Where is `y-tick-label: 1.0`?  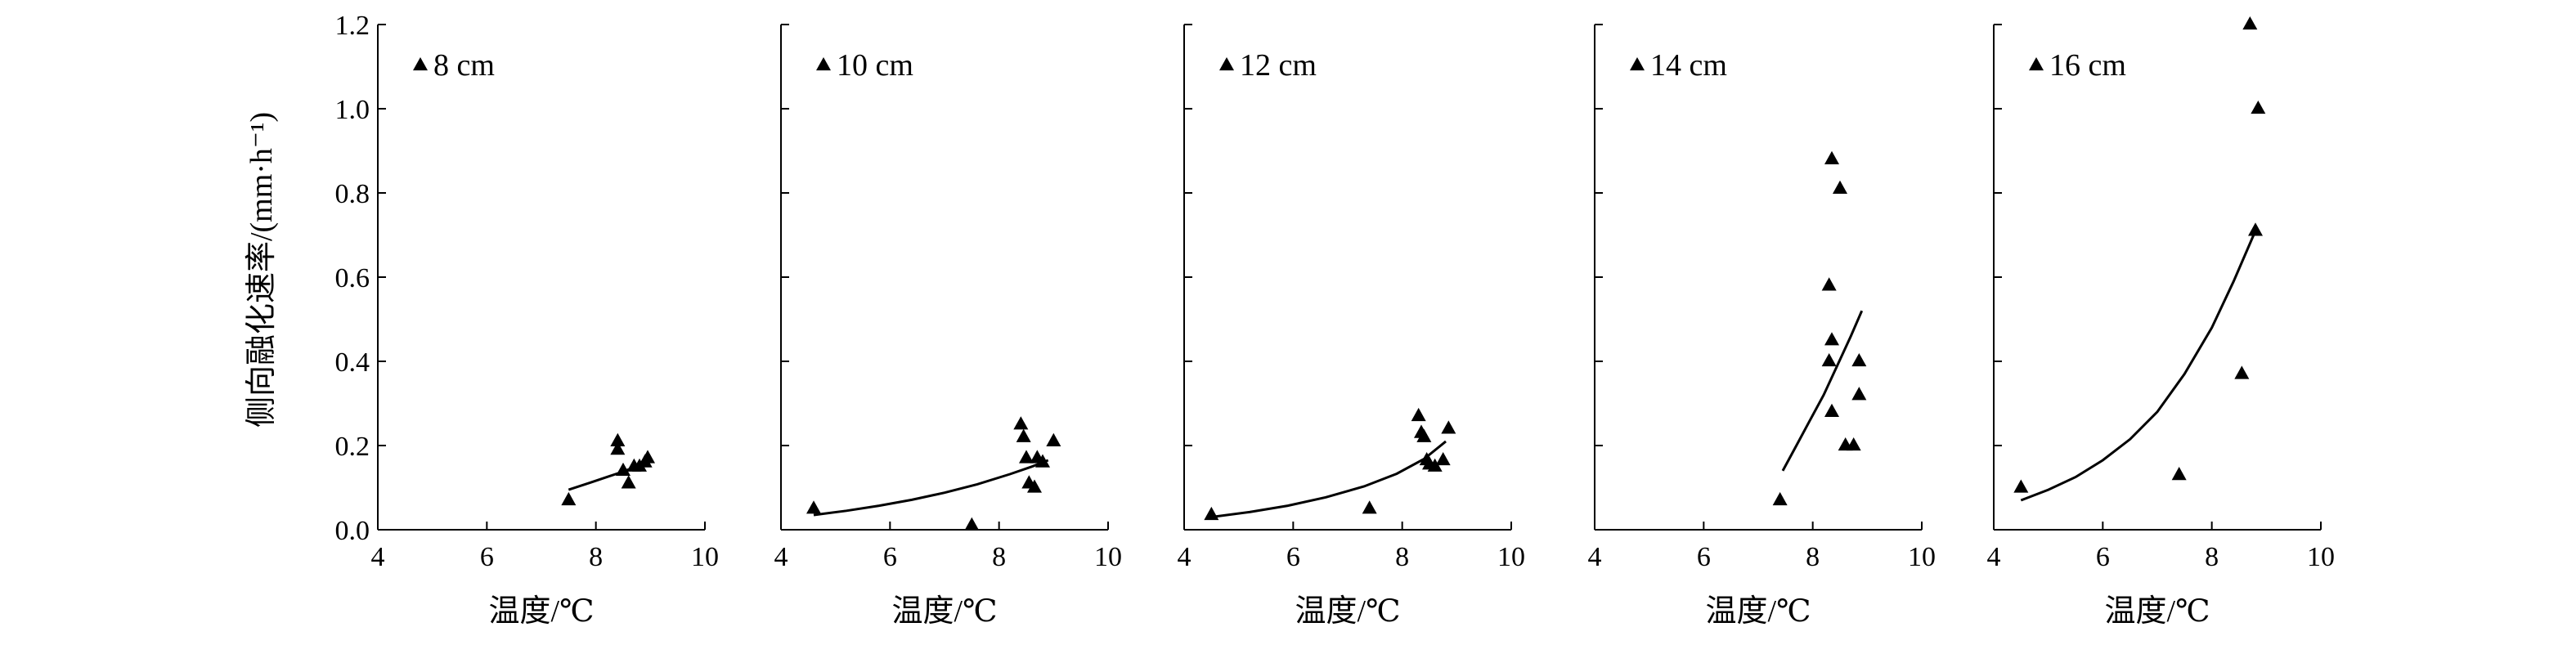 y-tick-label: 1.0 is located at coordinates (353, 110).